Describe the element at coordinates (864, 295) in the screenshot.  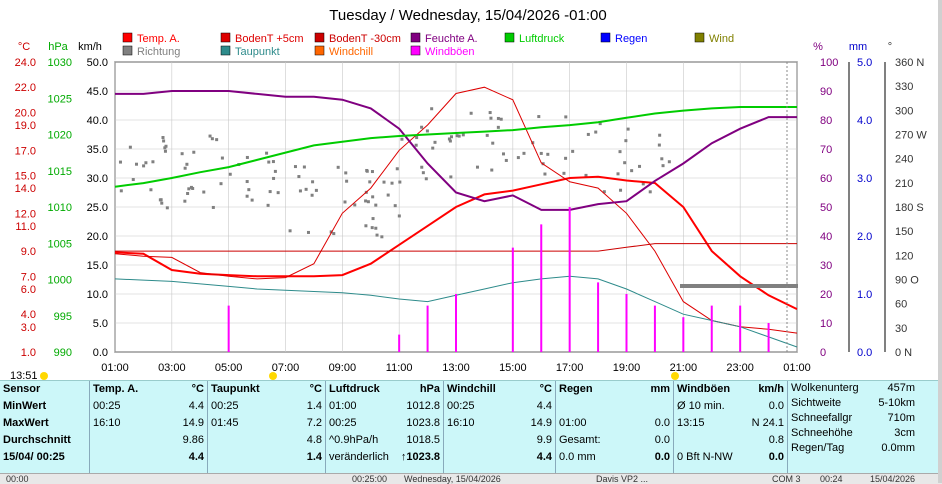
I see `tick-mm: 1.0` at that location.